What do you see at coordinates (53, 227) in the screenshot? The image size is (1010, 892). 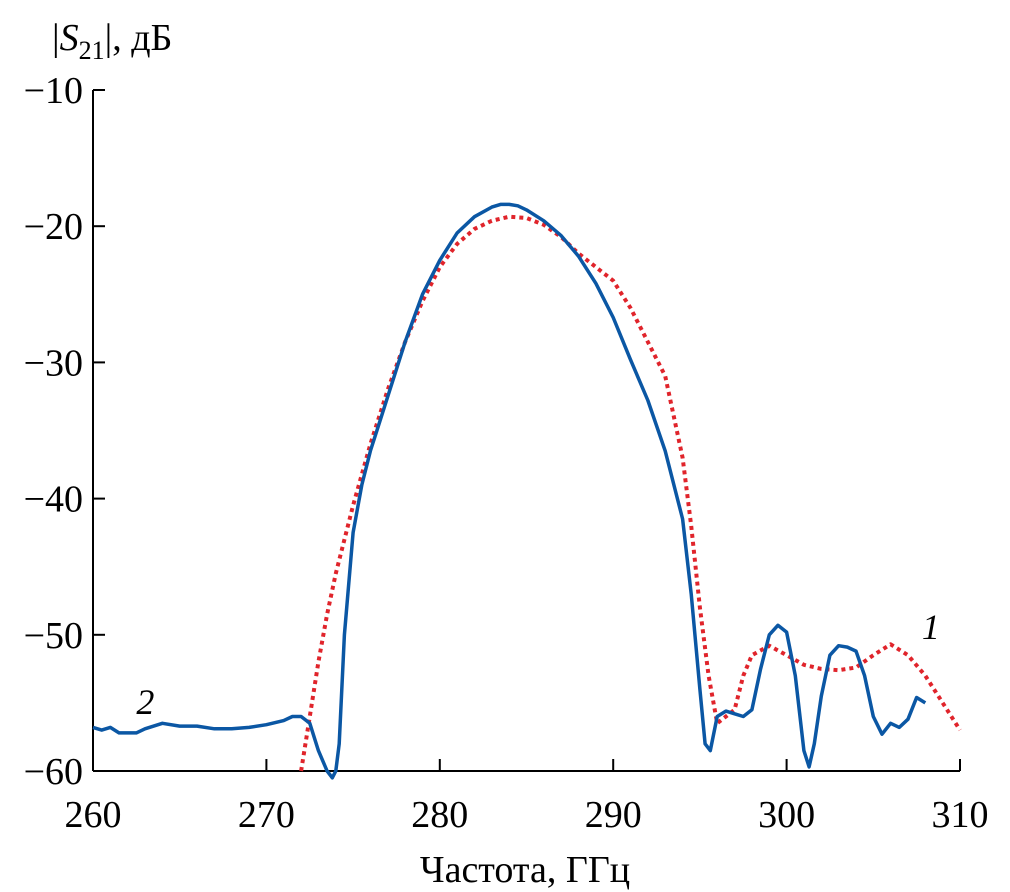 I see `y-tick-label: −20` at bounding box center [53, 227].